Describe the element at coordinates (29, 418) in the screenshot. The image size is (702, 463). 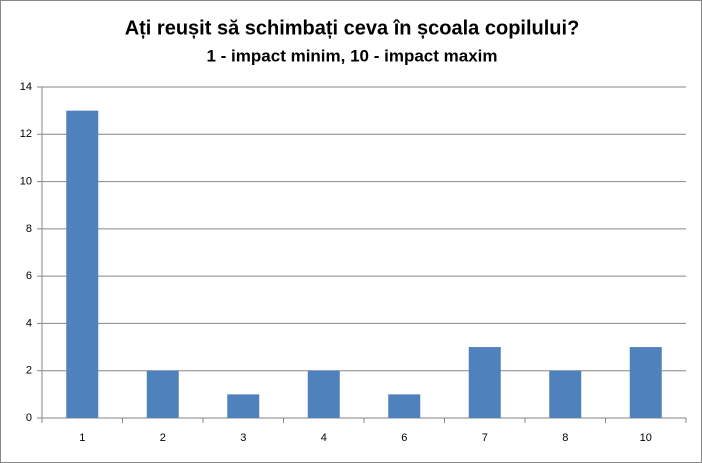
I see `y-tick-label: 0` at that location.